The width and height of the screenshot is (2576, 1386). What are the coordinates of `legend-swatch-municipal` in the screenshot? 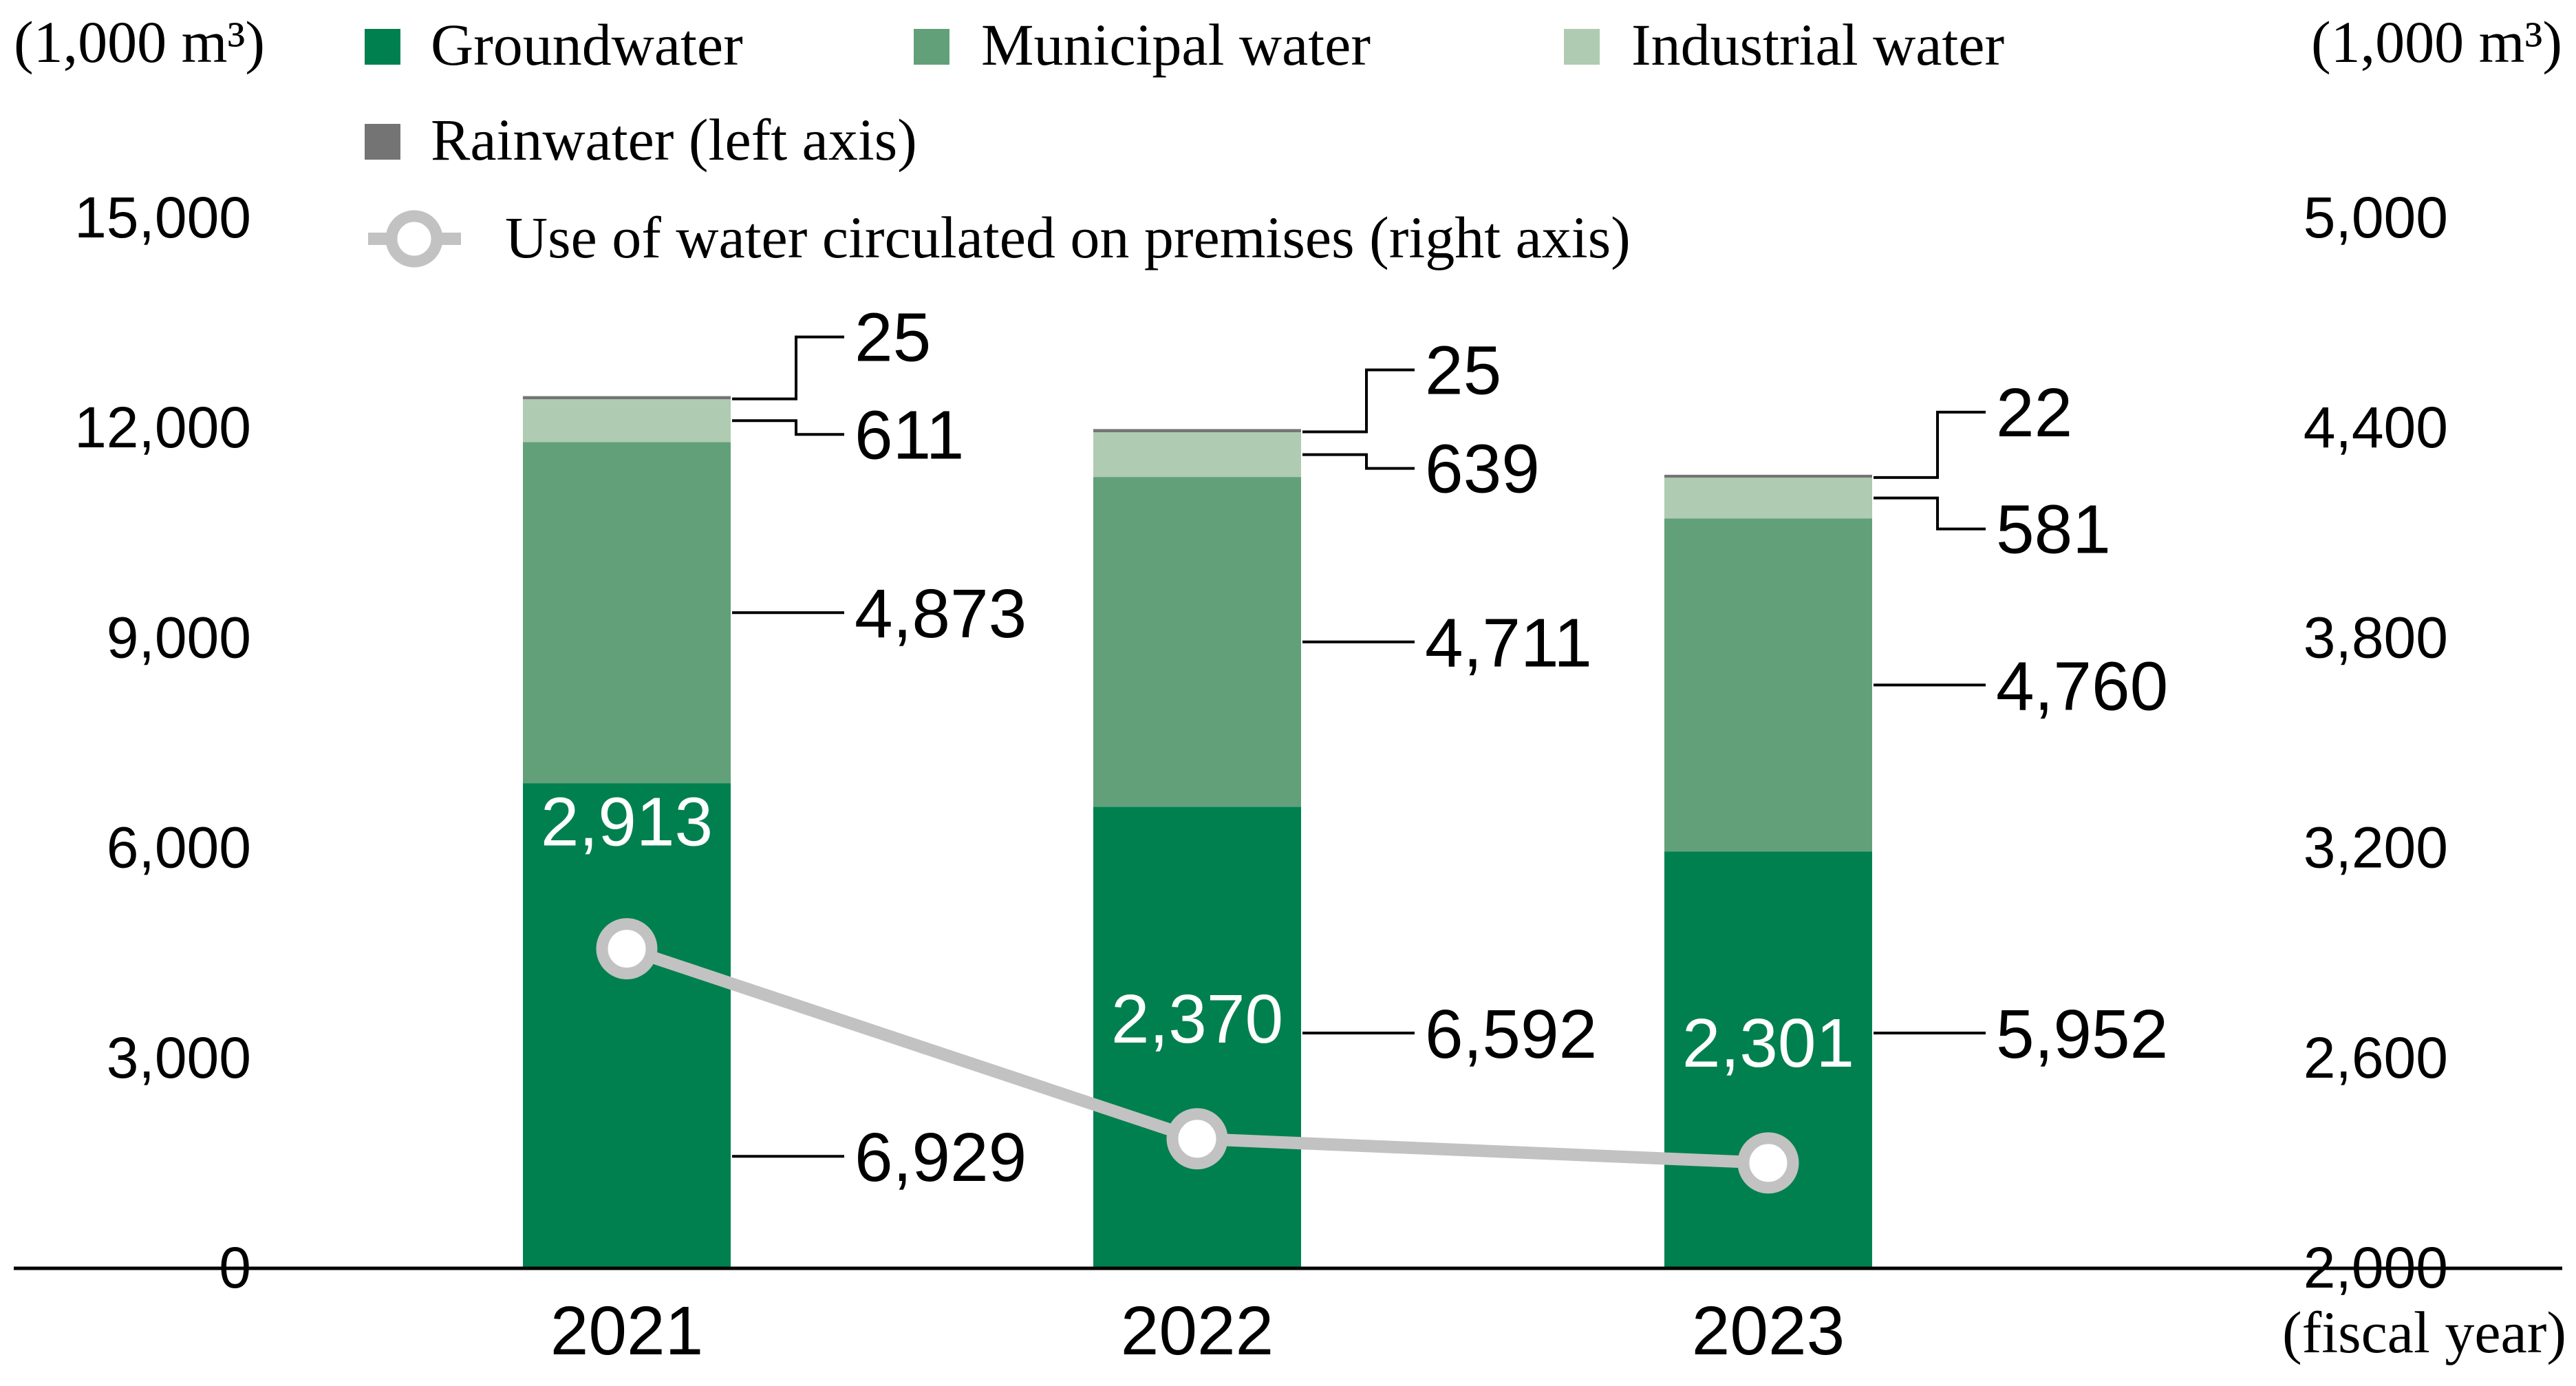 It's located at (931, 47).